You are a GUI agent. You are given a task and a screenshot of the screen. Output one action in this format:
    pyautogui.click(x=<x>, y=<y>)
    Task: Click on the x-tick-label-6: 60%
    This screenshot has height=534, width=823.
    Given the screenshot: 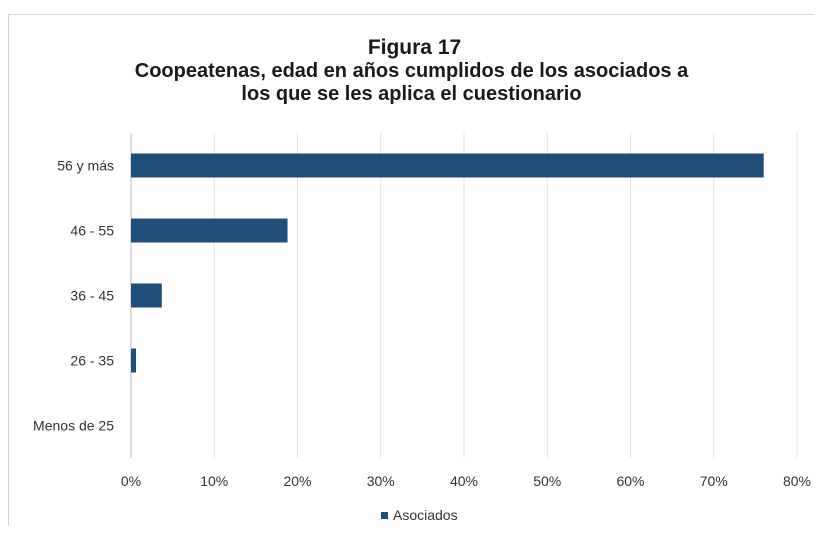 What is the action you would take?
    pyautogui.click(x=630, y=481)
    